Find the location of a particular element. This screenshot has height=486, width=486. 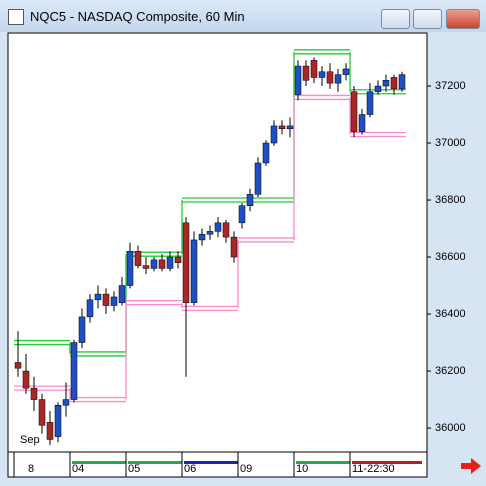

time-axis is located at coordinates (217, 464).